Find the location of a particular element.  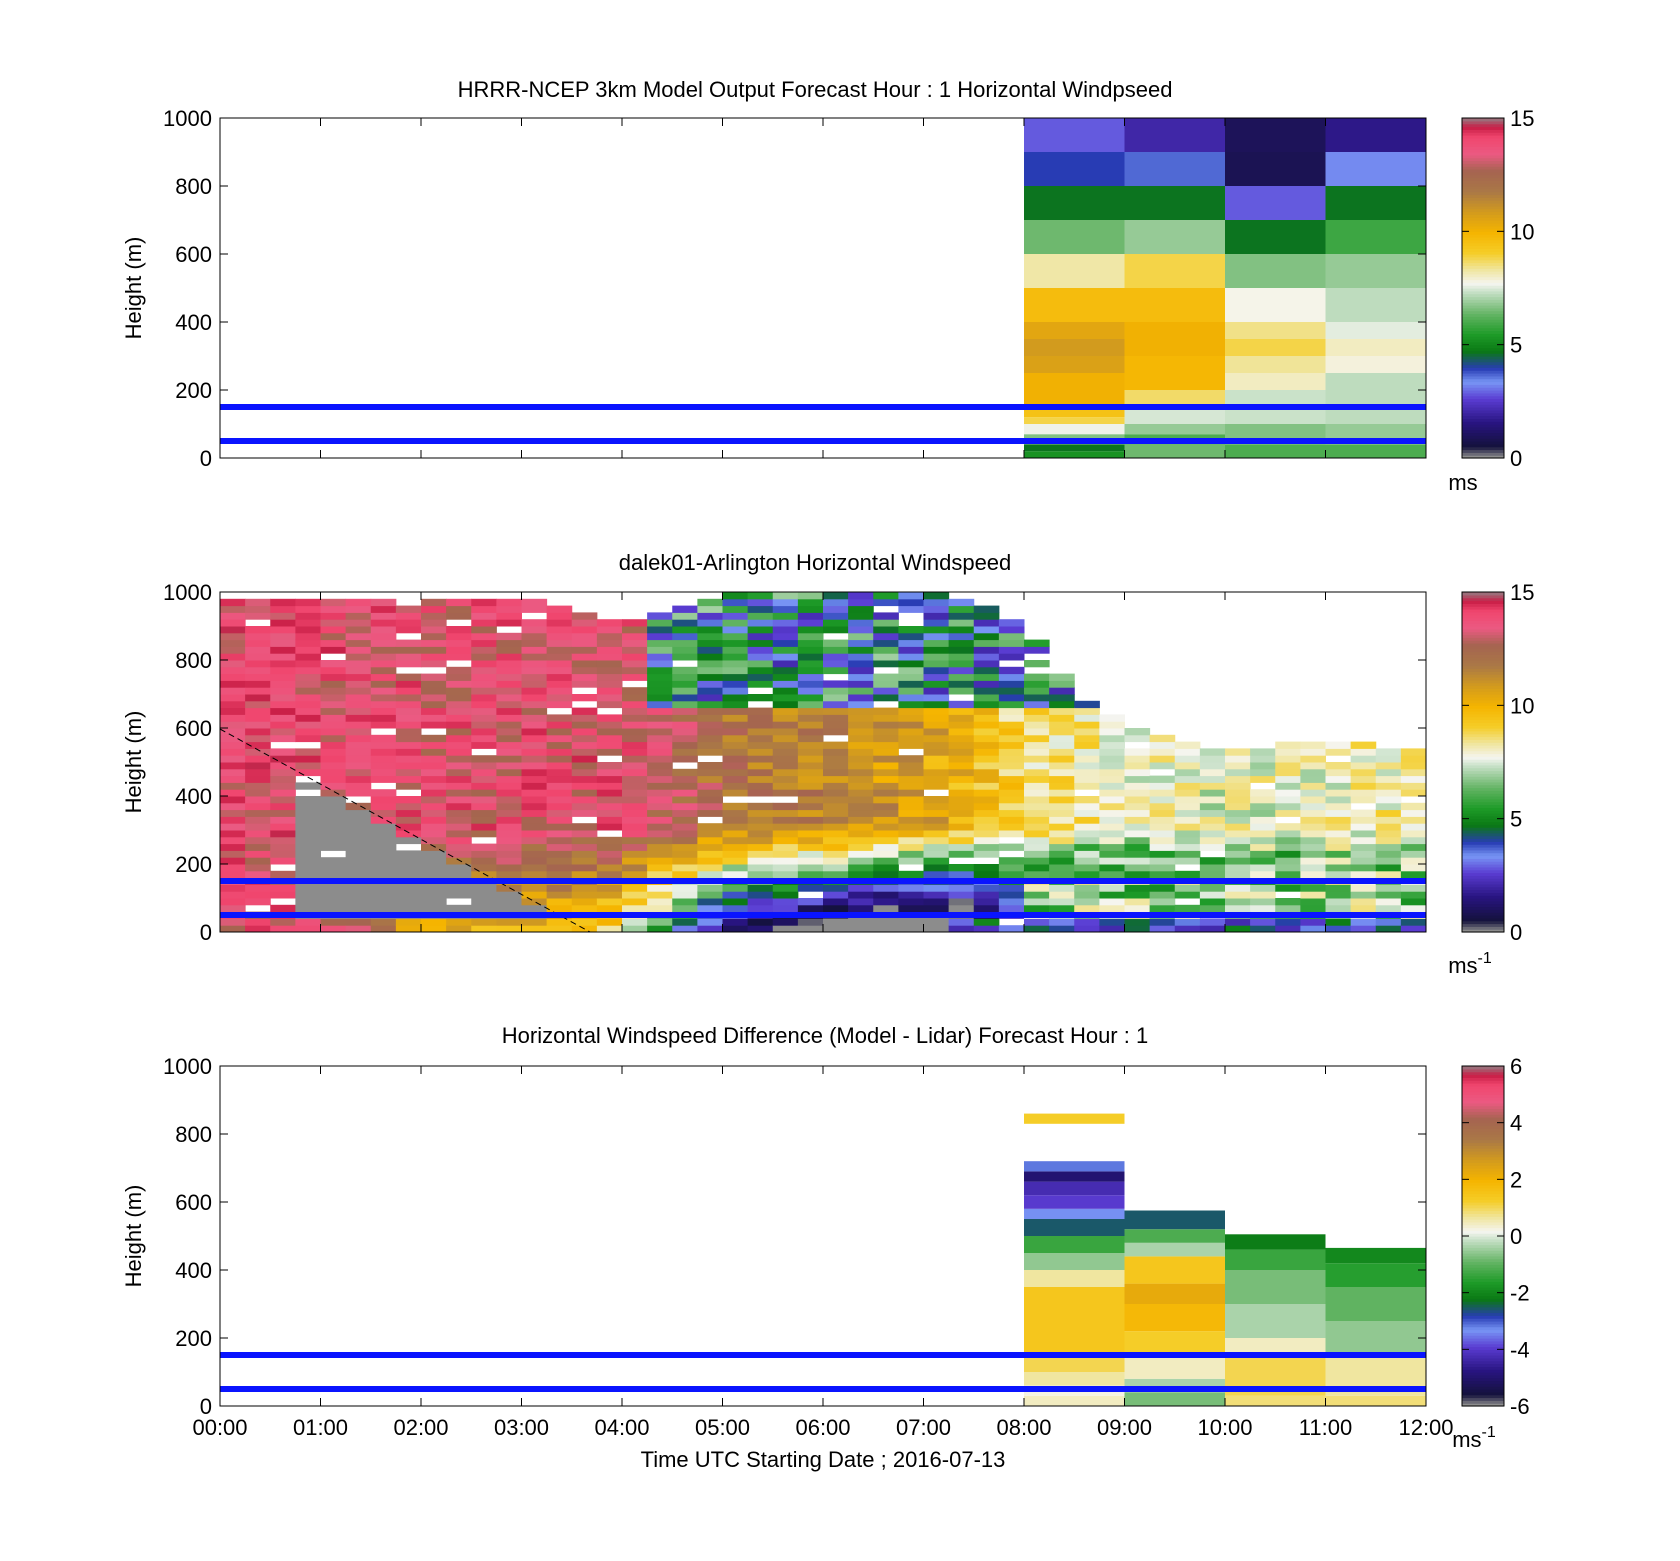

colorbar-tick-label: -6 is located at coordinates (1520, 1406).